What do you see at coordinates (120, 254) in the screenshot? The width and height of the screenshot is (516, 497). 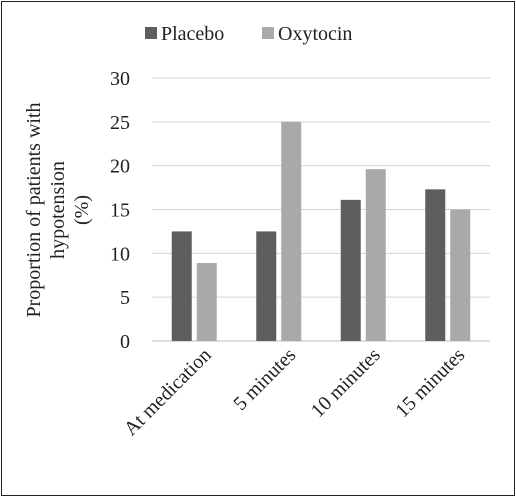 I see `y-tick-label-10: 10` at bounding box center [120, 254].